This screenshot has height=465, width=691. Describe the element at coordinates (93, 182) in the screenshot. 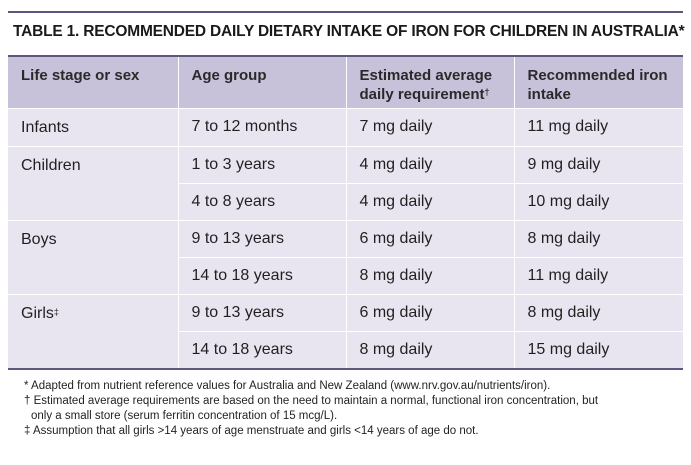

I see `cell-sex: Children` at that location.